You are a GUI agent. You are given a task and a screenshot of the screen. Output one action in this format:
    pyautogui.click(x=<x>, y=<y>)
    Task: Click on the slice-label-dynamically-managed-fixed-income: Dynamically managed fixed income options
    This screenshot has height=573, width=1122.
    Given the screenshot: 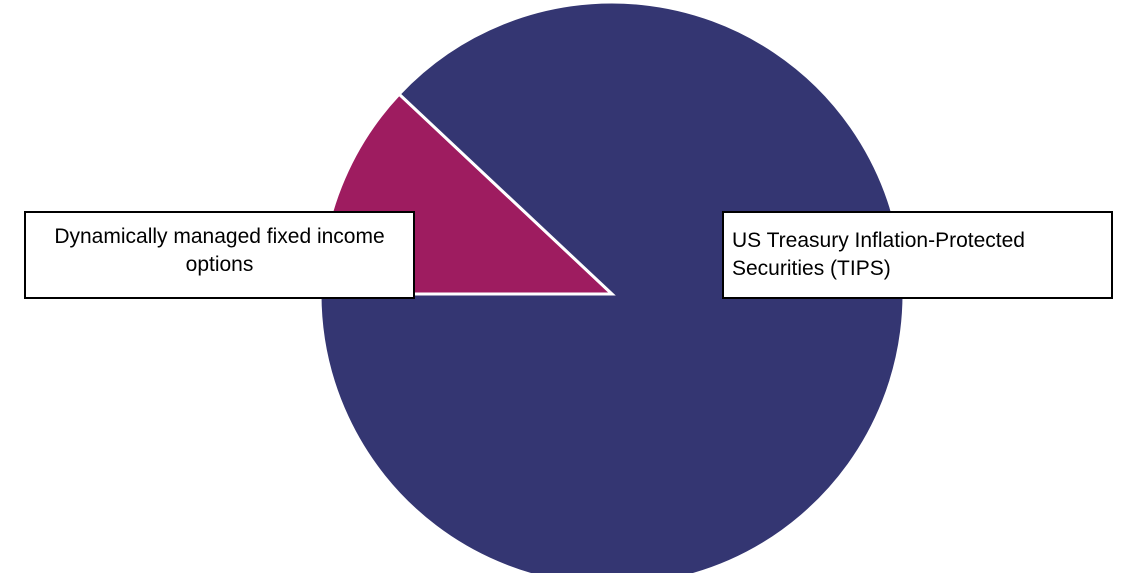 What is the action you would take?
    pyautogui.click(x=219, y=255)
    